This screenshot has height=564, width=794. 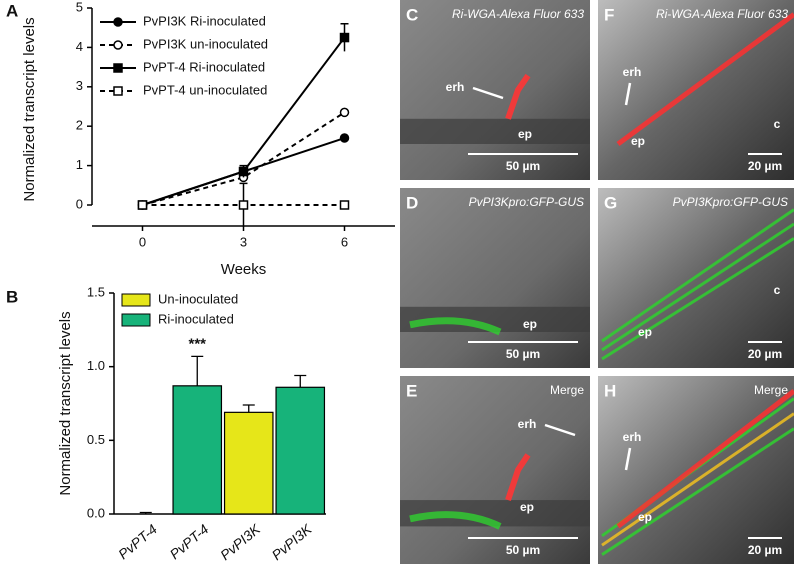 I want to click on legend-label: PvPI3K Ri-inoculated, so click(x=204, y=20).